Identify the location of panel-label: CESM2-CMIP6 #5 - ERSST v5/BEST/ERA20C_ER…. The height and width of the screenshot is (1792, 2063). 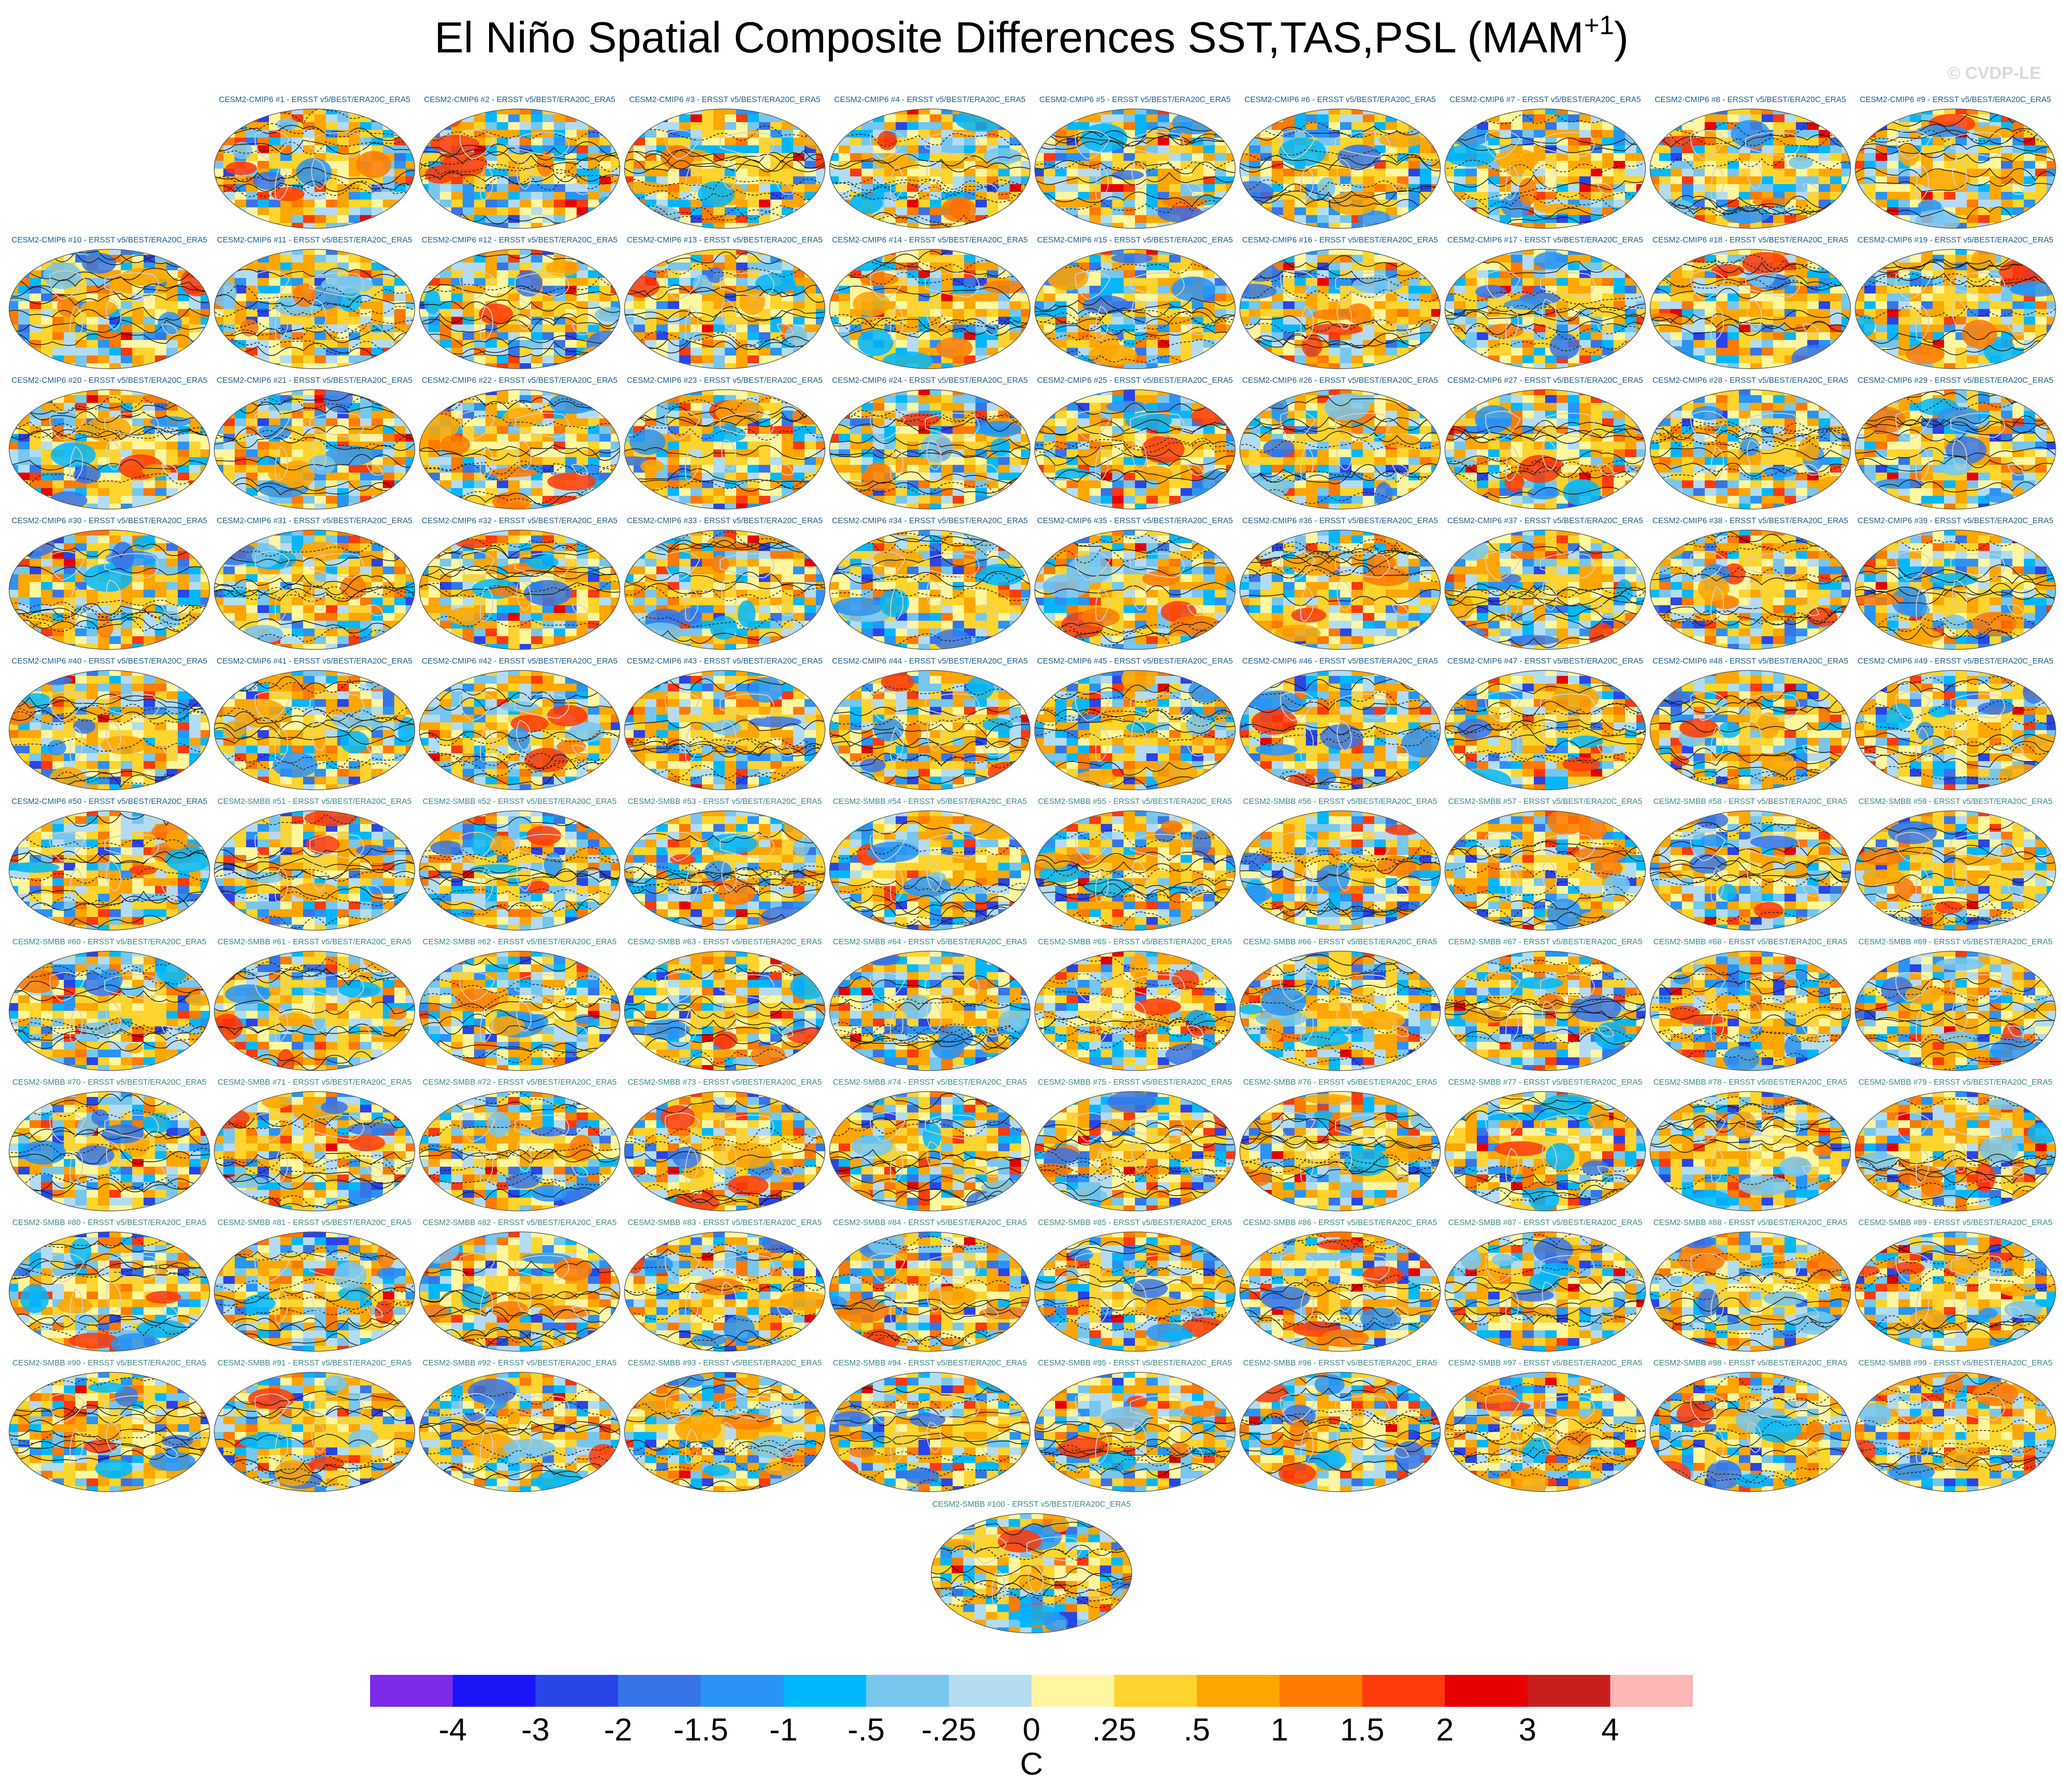
(1135, 99).